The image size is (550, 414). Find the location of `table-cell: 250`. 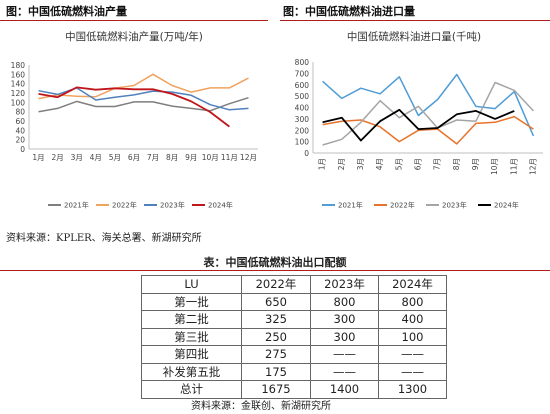

table-cell: 250 is located at coordinates (276, 336).